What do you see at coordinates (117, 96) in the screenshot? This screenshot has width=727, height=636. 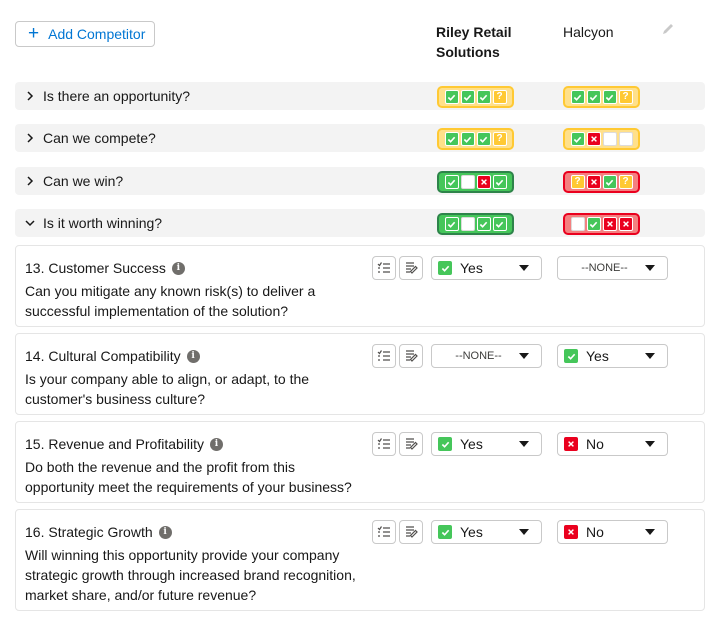 I see `section-title: Is there an opportunity?` at bounding box center [117, 96].